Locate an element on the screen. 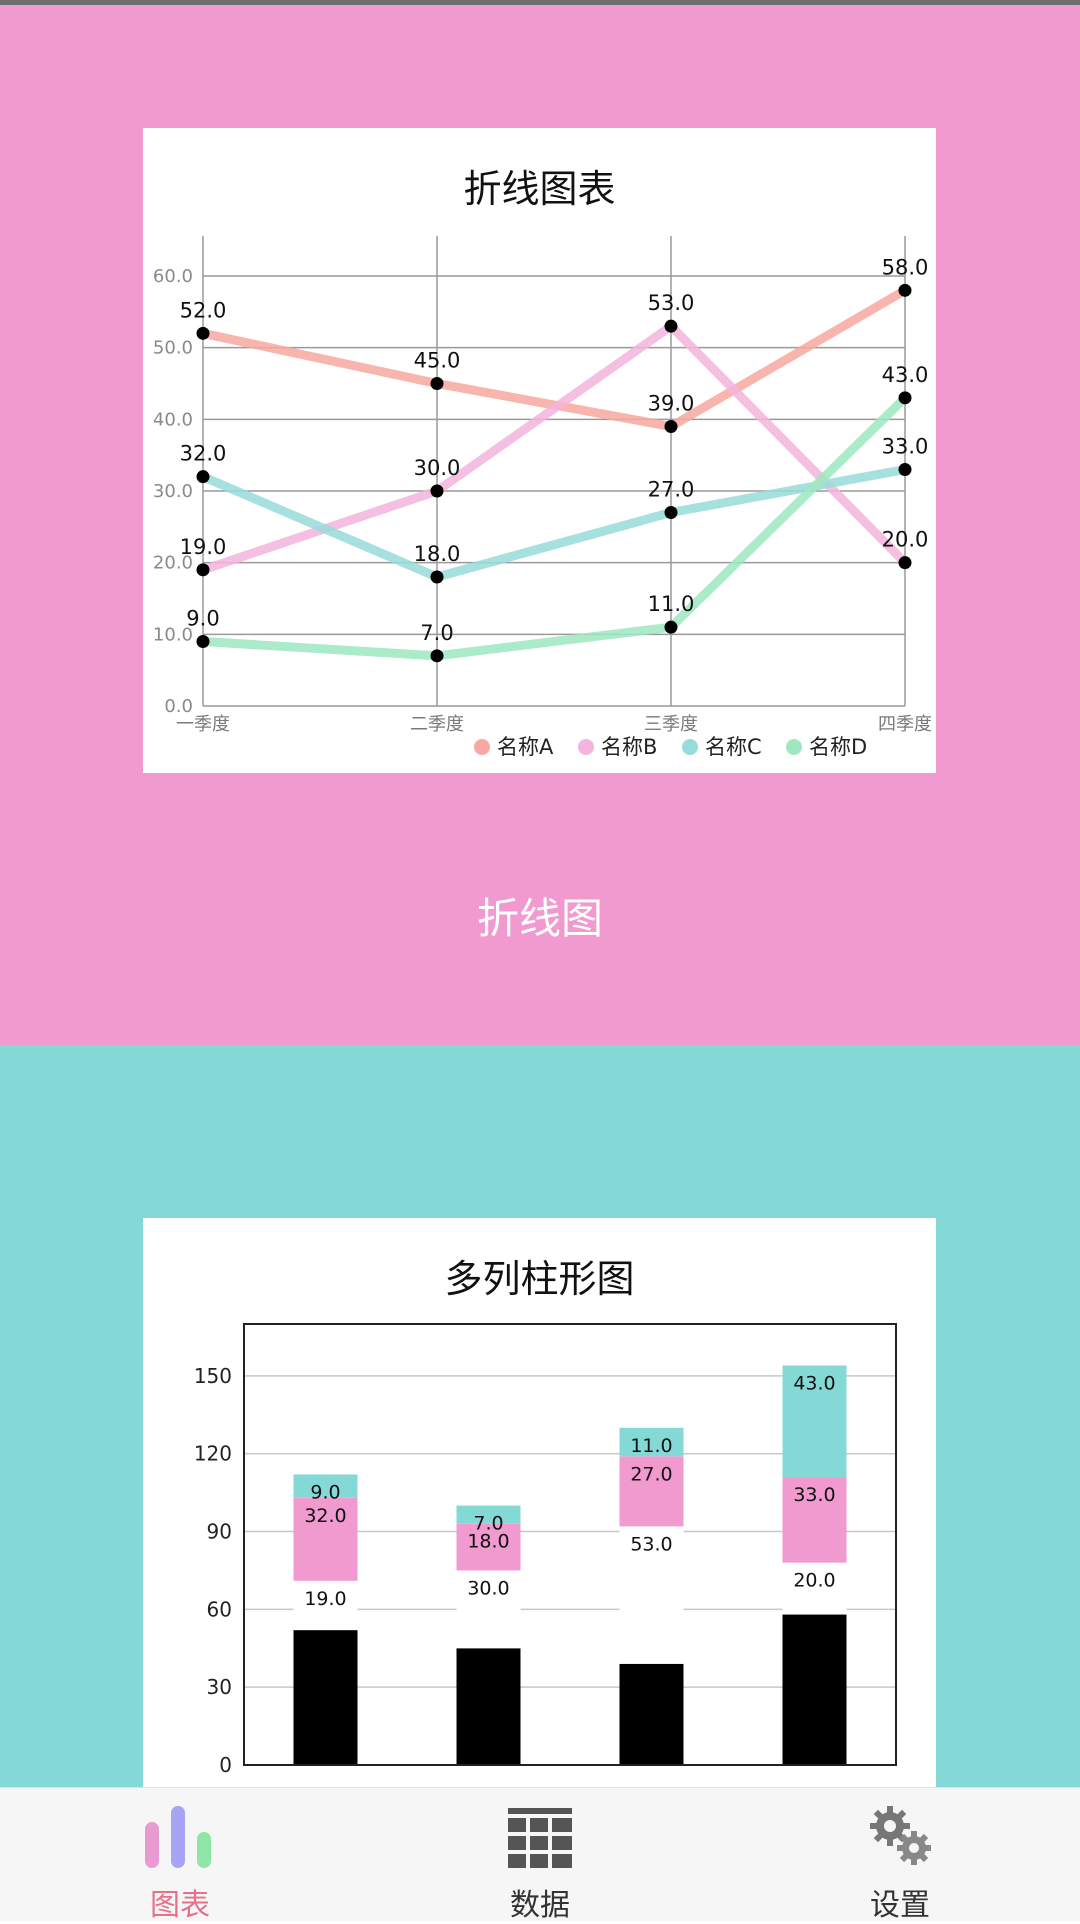 The height and width of the screenshot is (1924, 1080). bottom-tab-bar: 图表 数据 is located at coordinates (540, 1855).